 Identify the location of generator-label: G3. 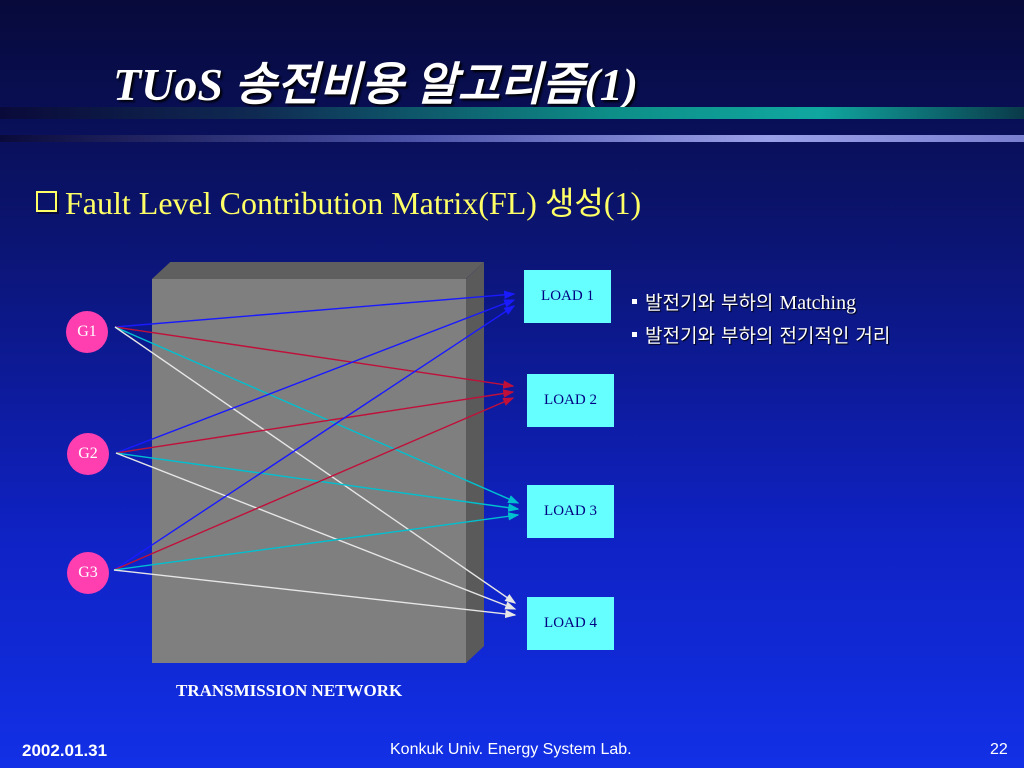
(88, 572).